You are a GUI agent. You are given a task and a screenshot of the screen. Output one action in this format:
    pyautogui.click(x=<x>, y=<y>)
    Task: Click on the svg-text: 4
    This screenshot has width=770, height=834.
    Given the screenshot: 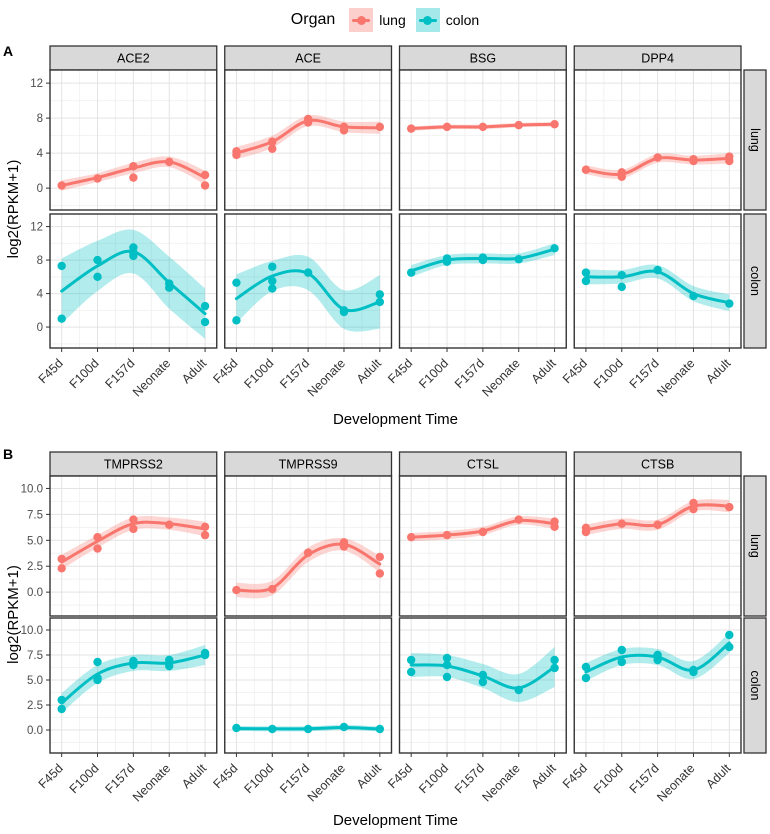 What is the action you would take?
    pyautogui.click(x=40, y=295)
    